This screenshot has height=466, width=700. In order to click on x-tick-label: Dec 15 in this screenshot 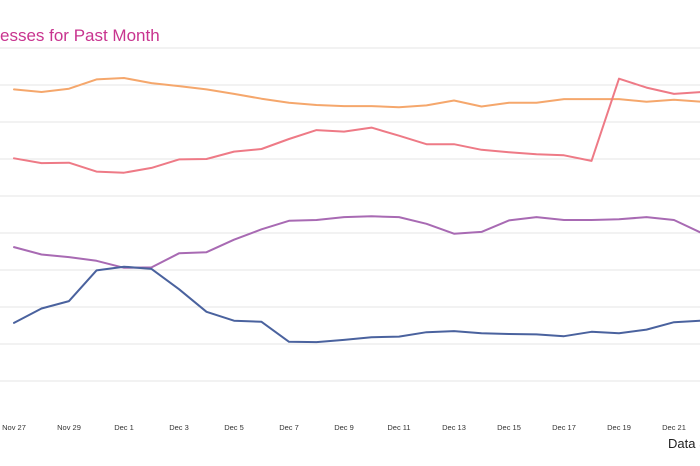, I will do `click(509, 427)`.